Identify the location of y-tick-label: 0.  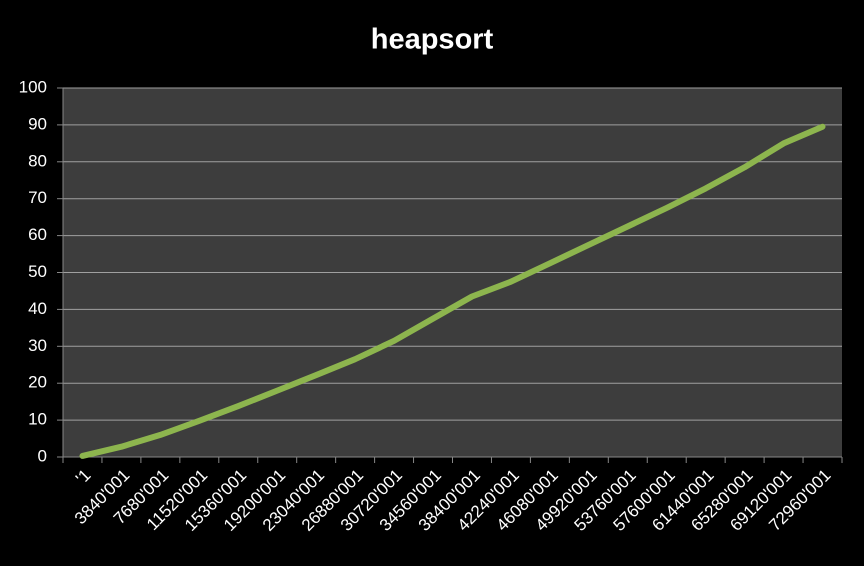
(42, 455).